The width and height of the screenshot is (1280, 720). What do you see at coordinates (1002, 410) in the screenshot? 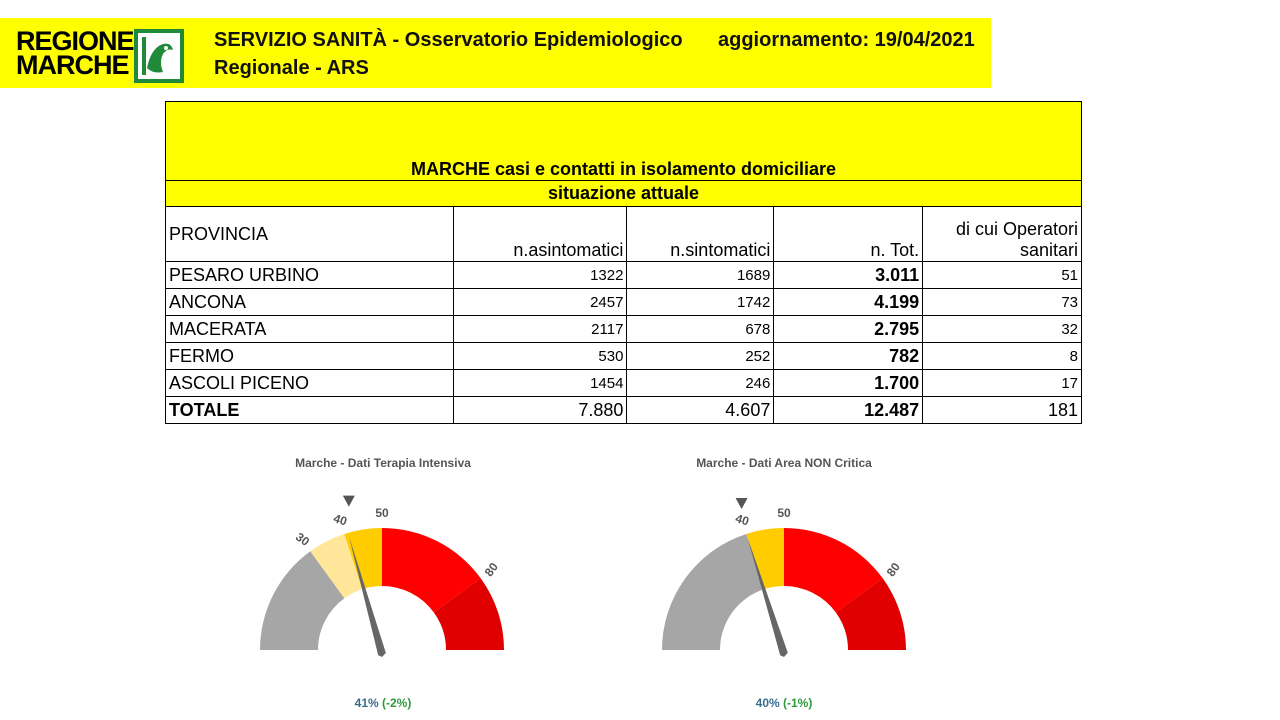
I see `total-operatori: 181` at bounding box center [1002, 410].